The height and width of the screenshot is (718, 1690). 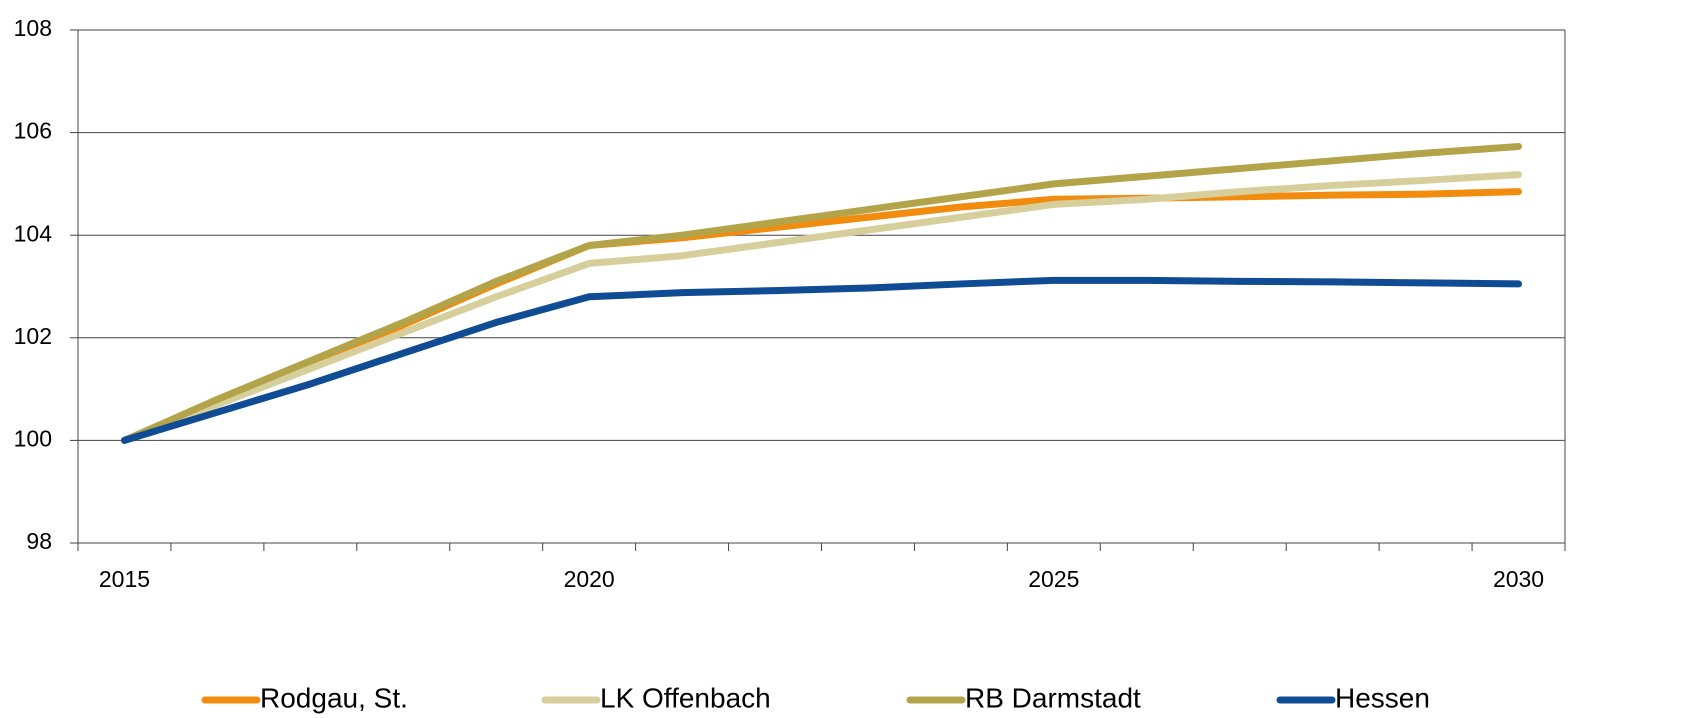 What do you see at coordinates (33, 28) in the screenshot?
I see `y-tick-label: 108` at bounding box center [33, 28].